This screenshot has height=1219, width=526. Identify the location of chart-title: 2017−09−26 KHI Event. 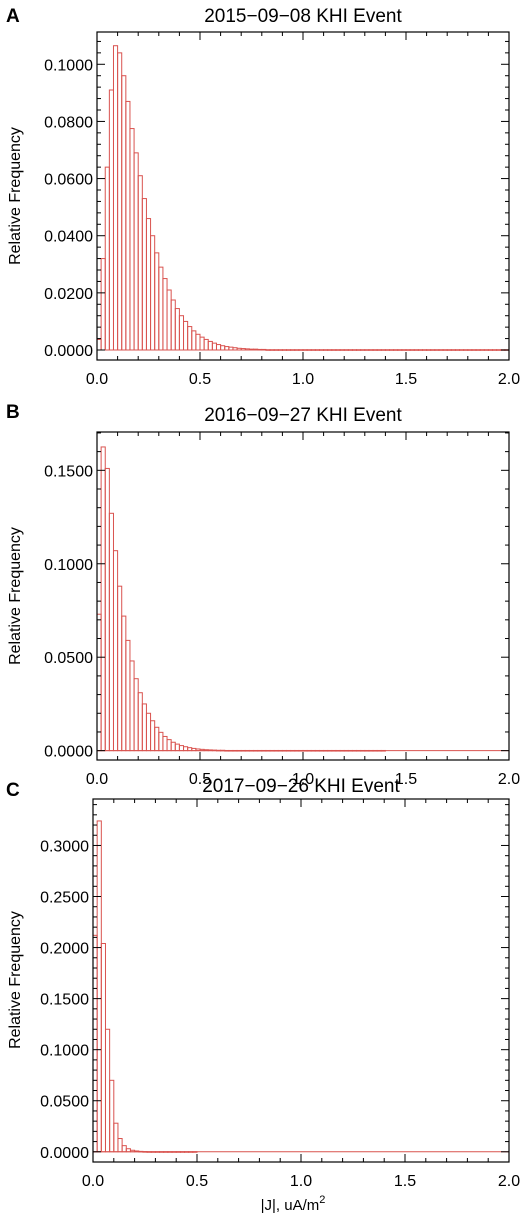
(301, 786).